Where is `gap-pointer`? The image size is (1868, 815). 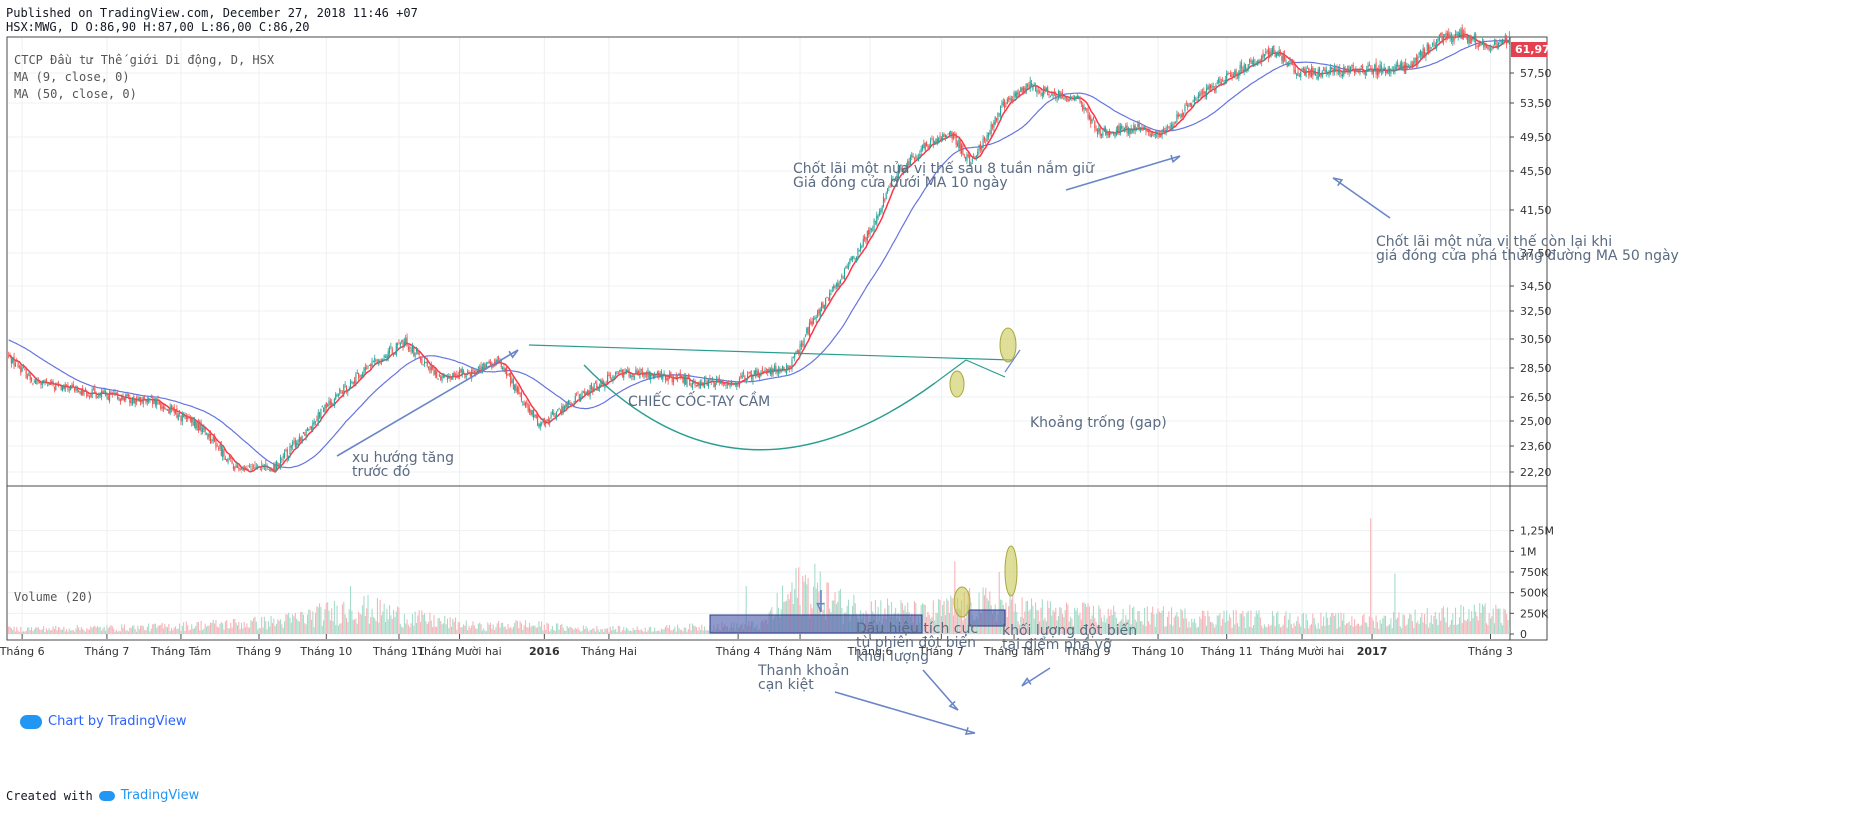 gap-pointer is located at coordinates (1012, 361).